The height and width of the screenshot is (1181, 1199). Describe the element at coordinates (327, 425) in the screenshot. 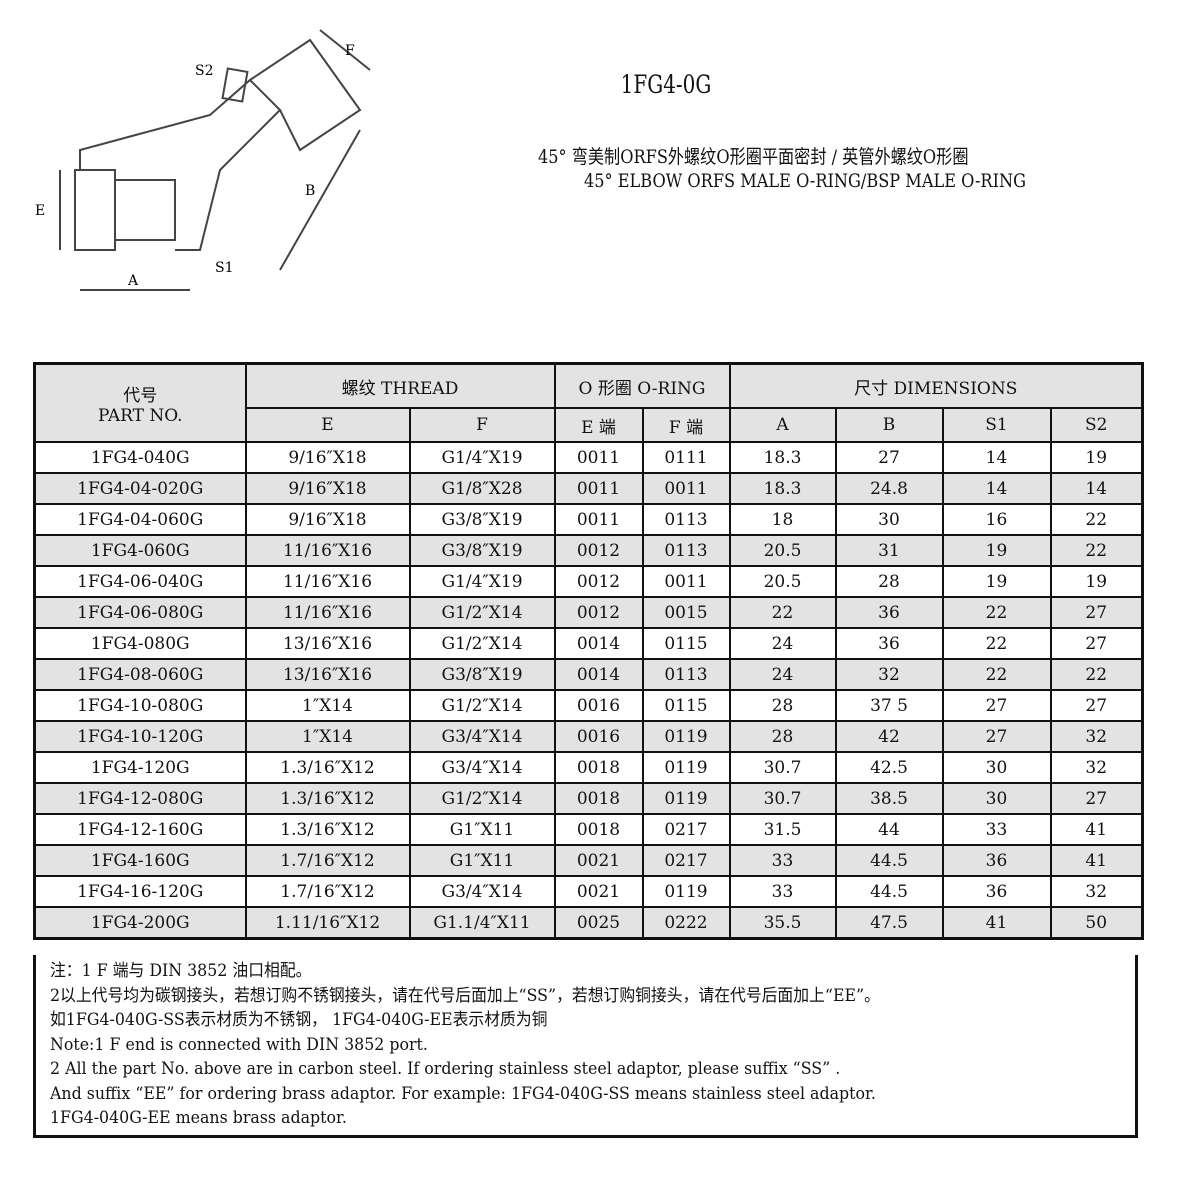

I see `header-e: E` at that location.